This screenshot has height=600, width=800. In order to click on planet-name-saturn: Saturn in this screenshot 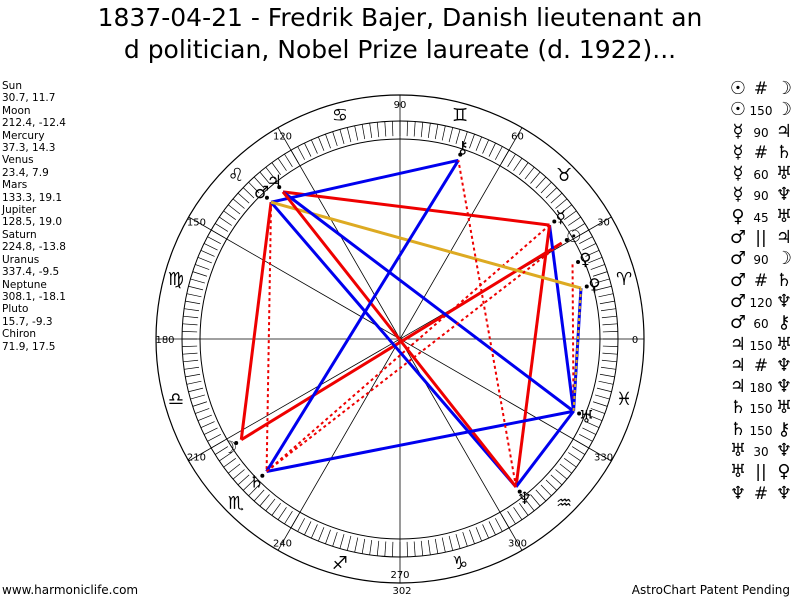, I will do `click(19, 234)`.